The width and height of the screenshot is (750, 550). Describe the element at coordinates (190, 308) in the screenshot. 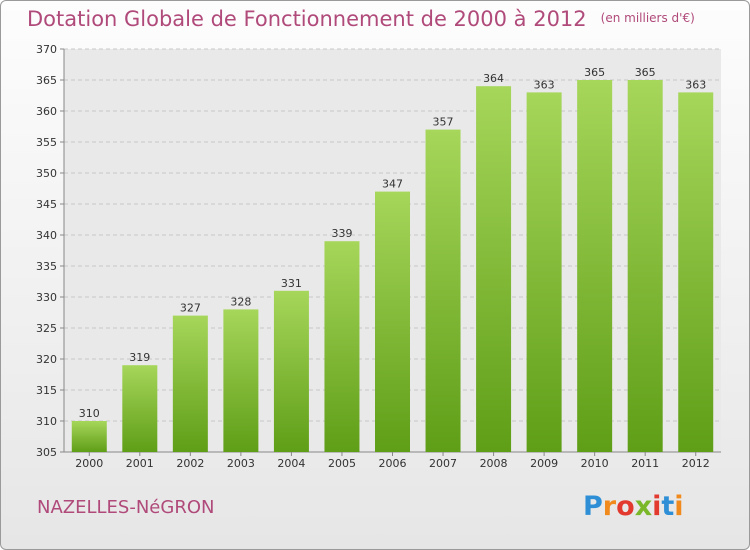

I see `data-label: 327` at that location.